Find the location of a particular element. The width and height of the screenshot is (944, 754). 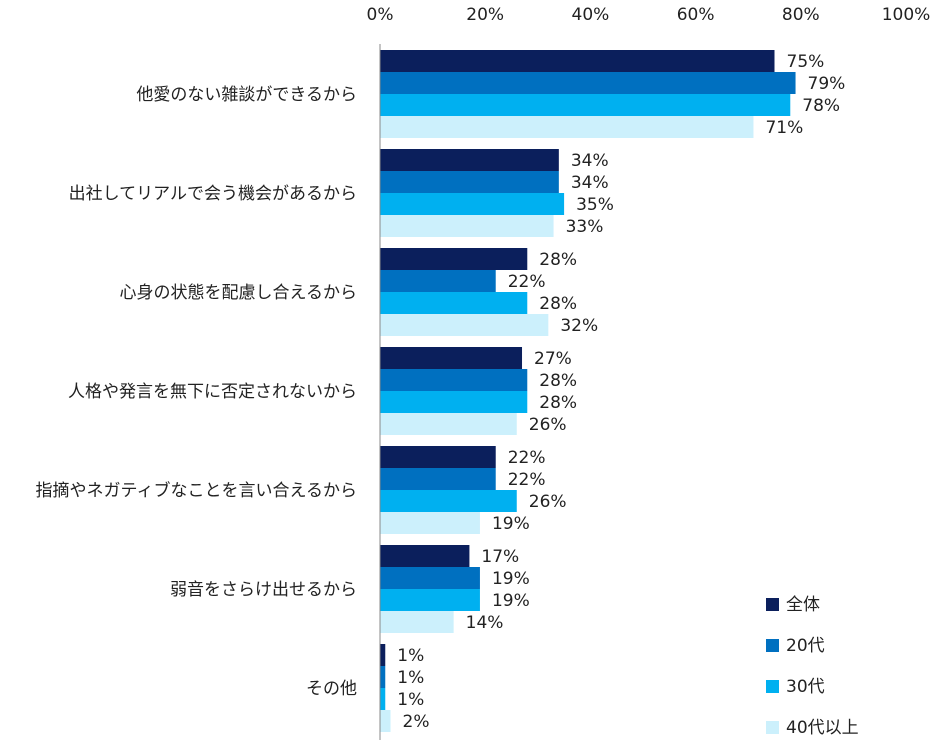

legend-item: 30代 is located at coordinates (795, 687).